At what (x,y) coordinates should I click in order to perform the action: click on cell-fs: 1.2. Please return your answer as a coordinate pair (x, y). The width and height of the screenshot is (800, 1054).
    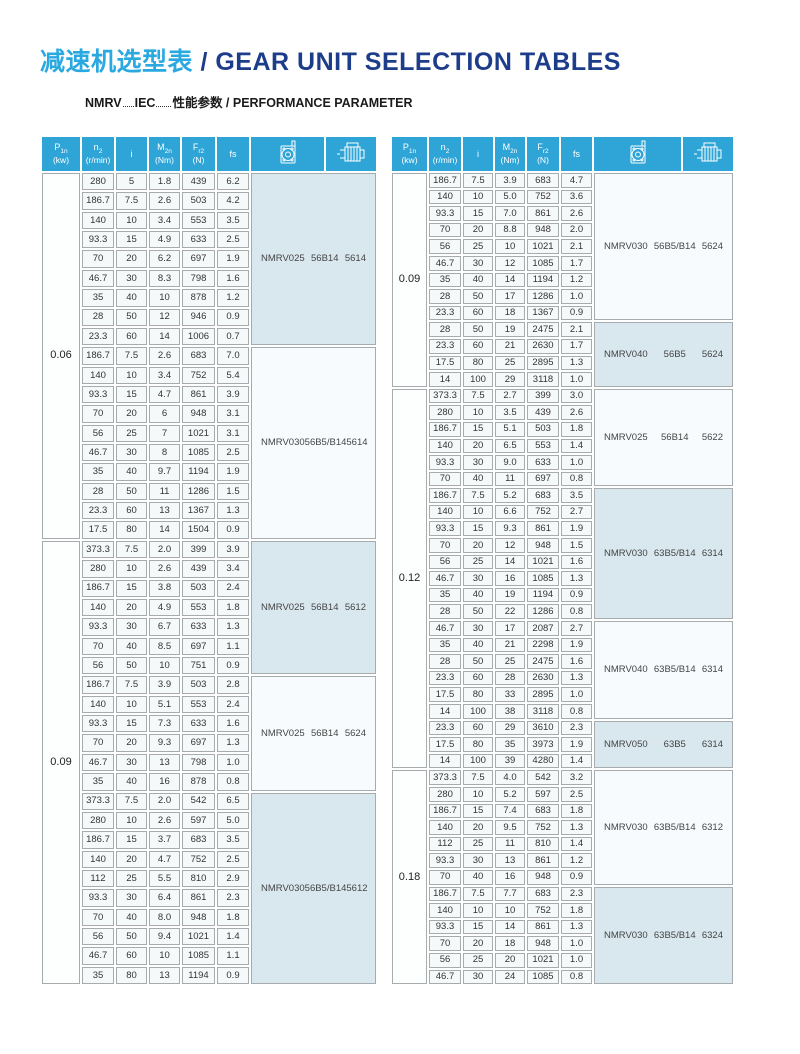
    Looking at the image, I should click on (576, 280).